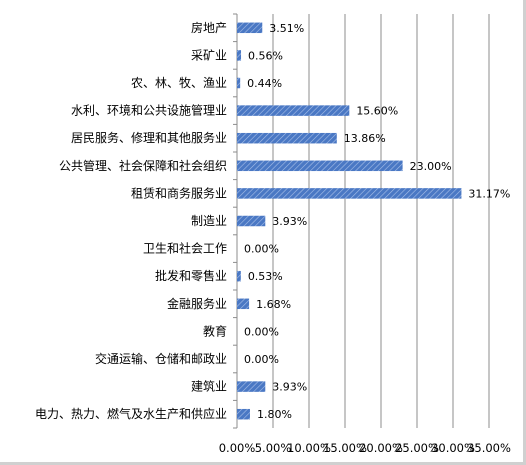 The width and height of the screenshot is (526, 465). Describe the element at coordinates (179, 192) in the screenshot. I see `y-category-label: 租赁和商务服务业` at that location.